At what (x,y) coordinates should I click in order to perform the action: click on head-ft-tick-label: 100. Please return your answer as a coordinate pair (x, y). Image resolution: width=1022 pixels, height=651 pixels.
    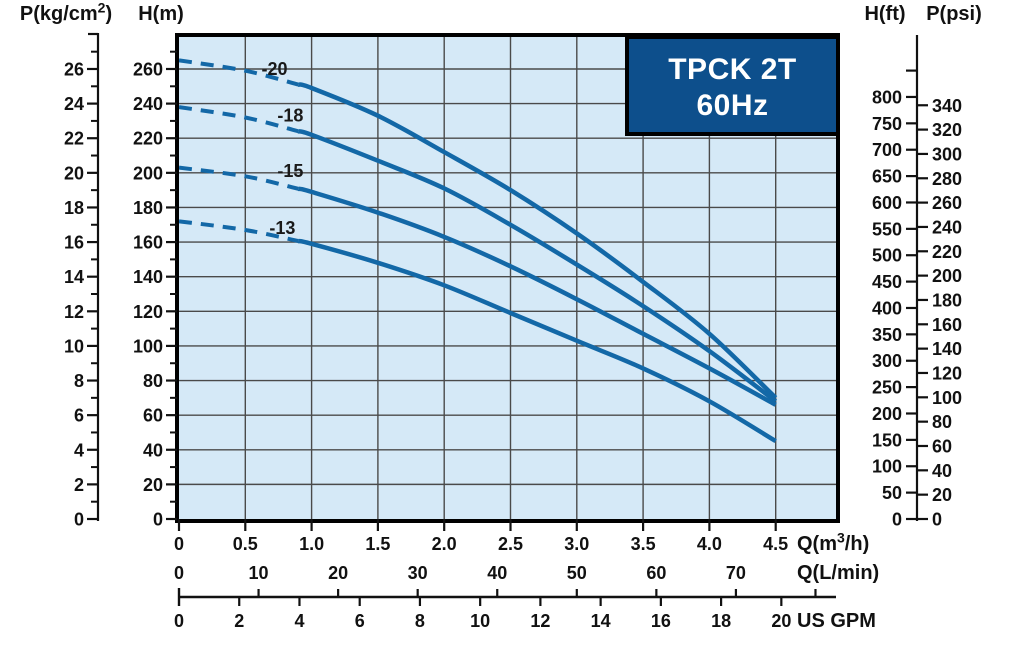
    Looking at the image, I should click on (887, 467).